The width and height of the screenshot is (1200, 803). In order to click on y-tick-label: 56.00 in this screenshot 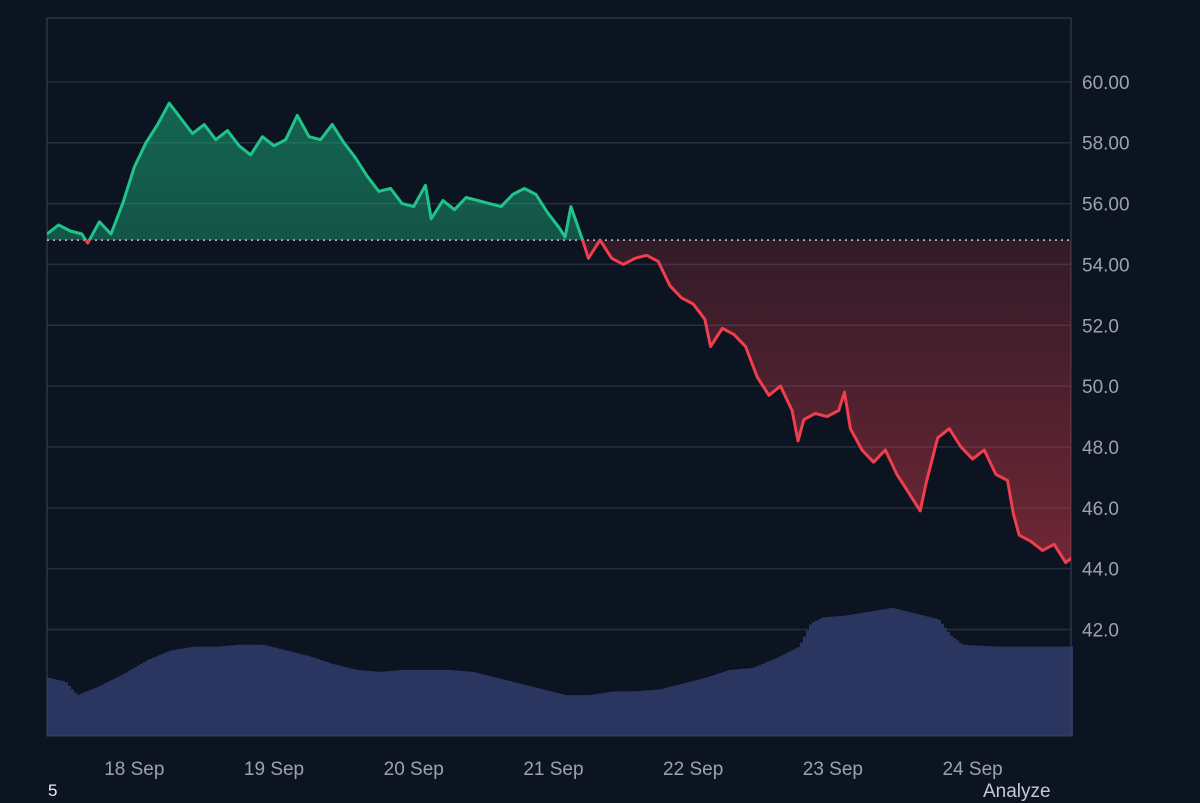, I will do `click(1106, 205)`.